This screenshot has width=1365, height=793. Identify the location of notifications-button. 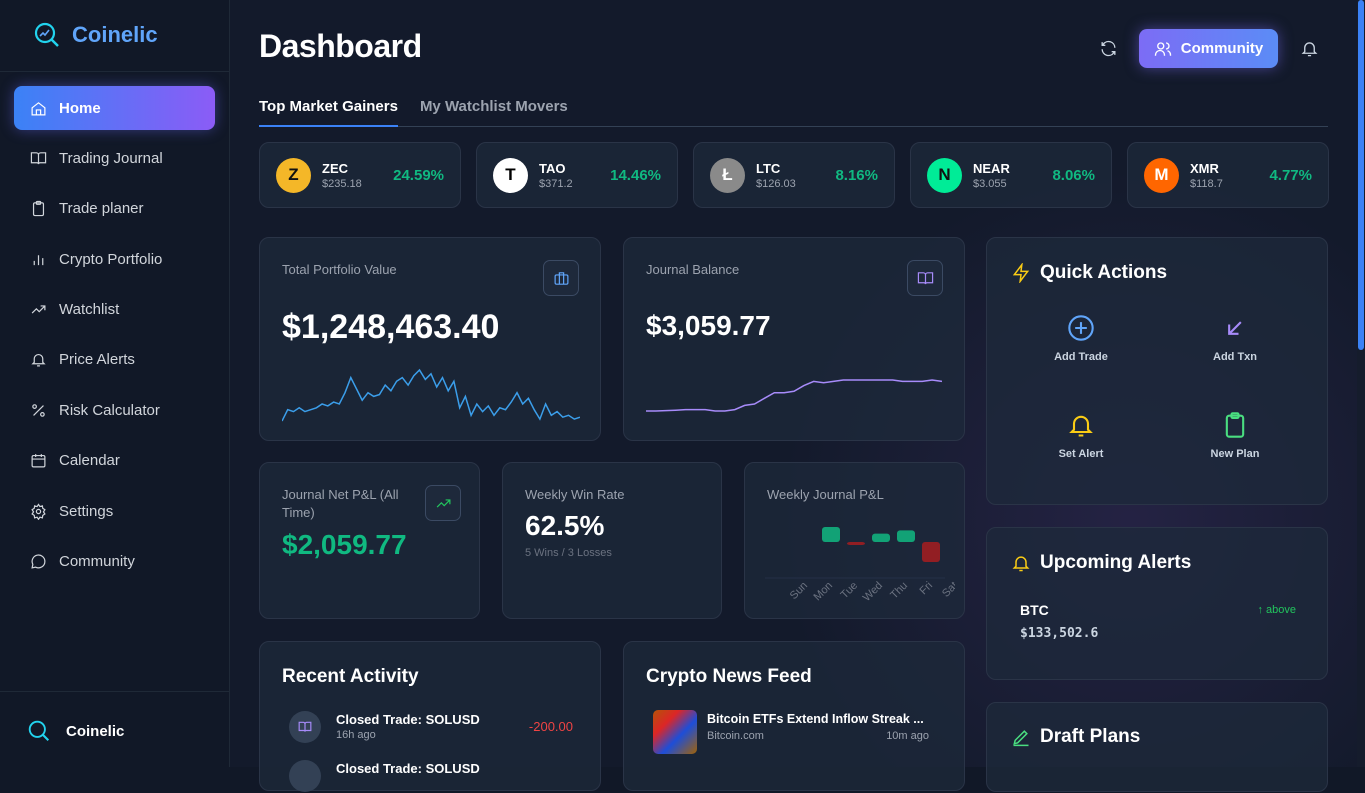
(1309, 49).